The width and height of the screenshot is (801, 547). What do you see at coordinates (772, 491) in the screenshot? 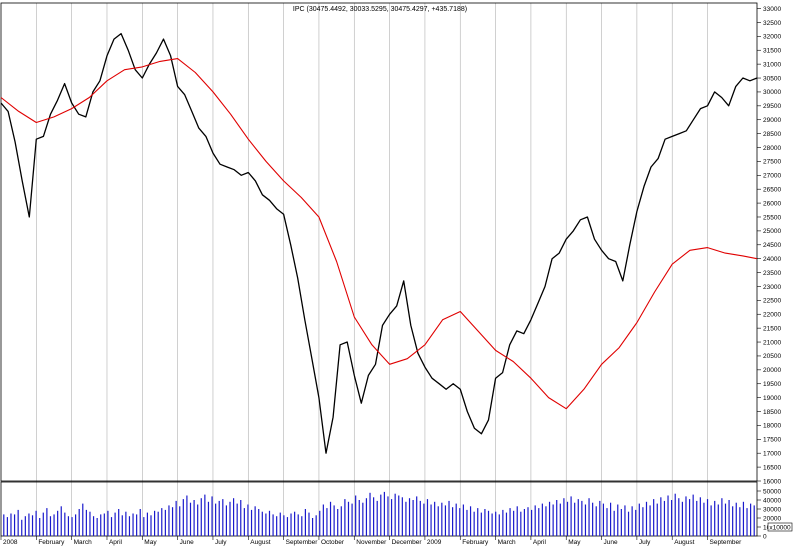
I see `volume-tick-label: 50000` at bounding box center [772, 491].